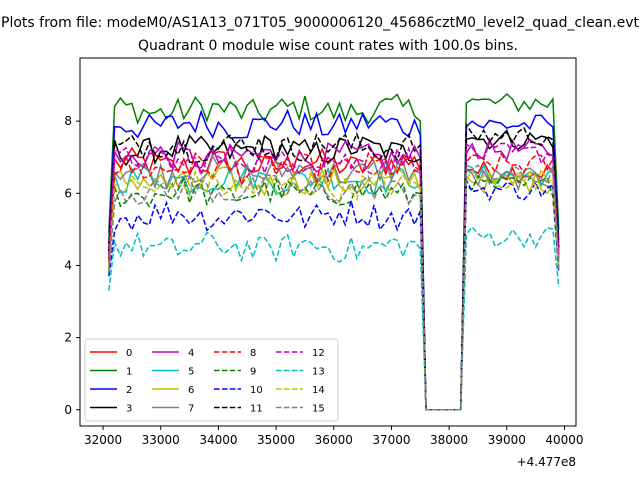 Image resolution: width=640 pixels, height=480 pixels. I want to click on legend-label-4: 4, so click(191, 353).